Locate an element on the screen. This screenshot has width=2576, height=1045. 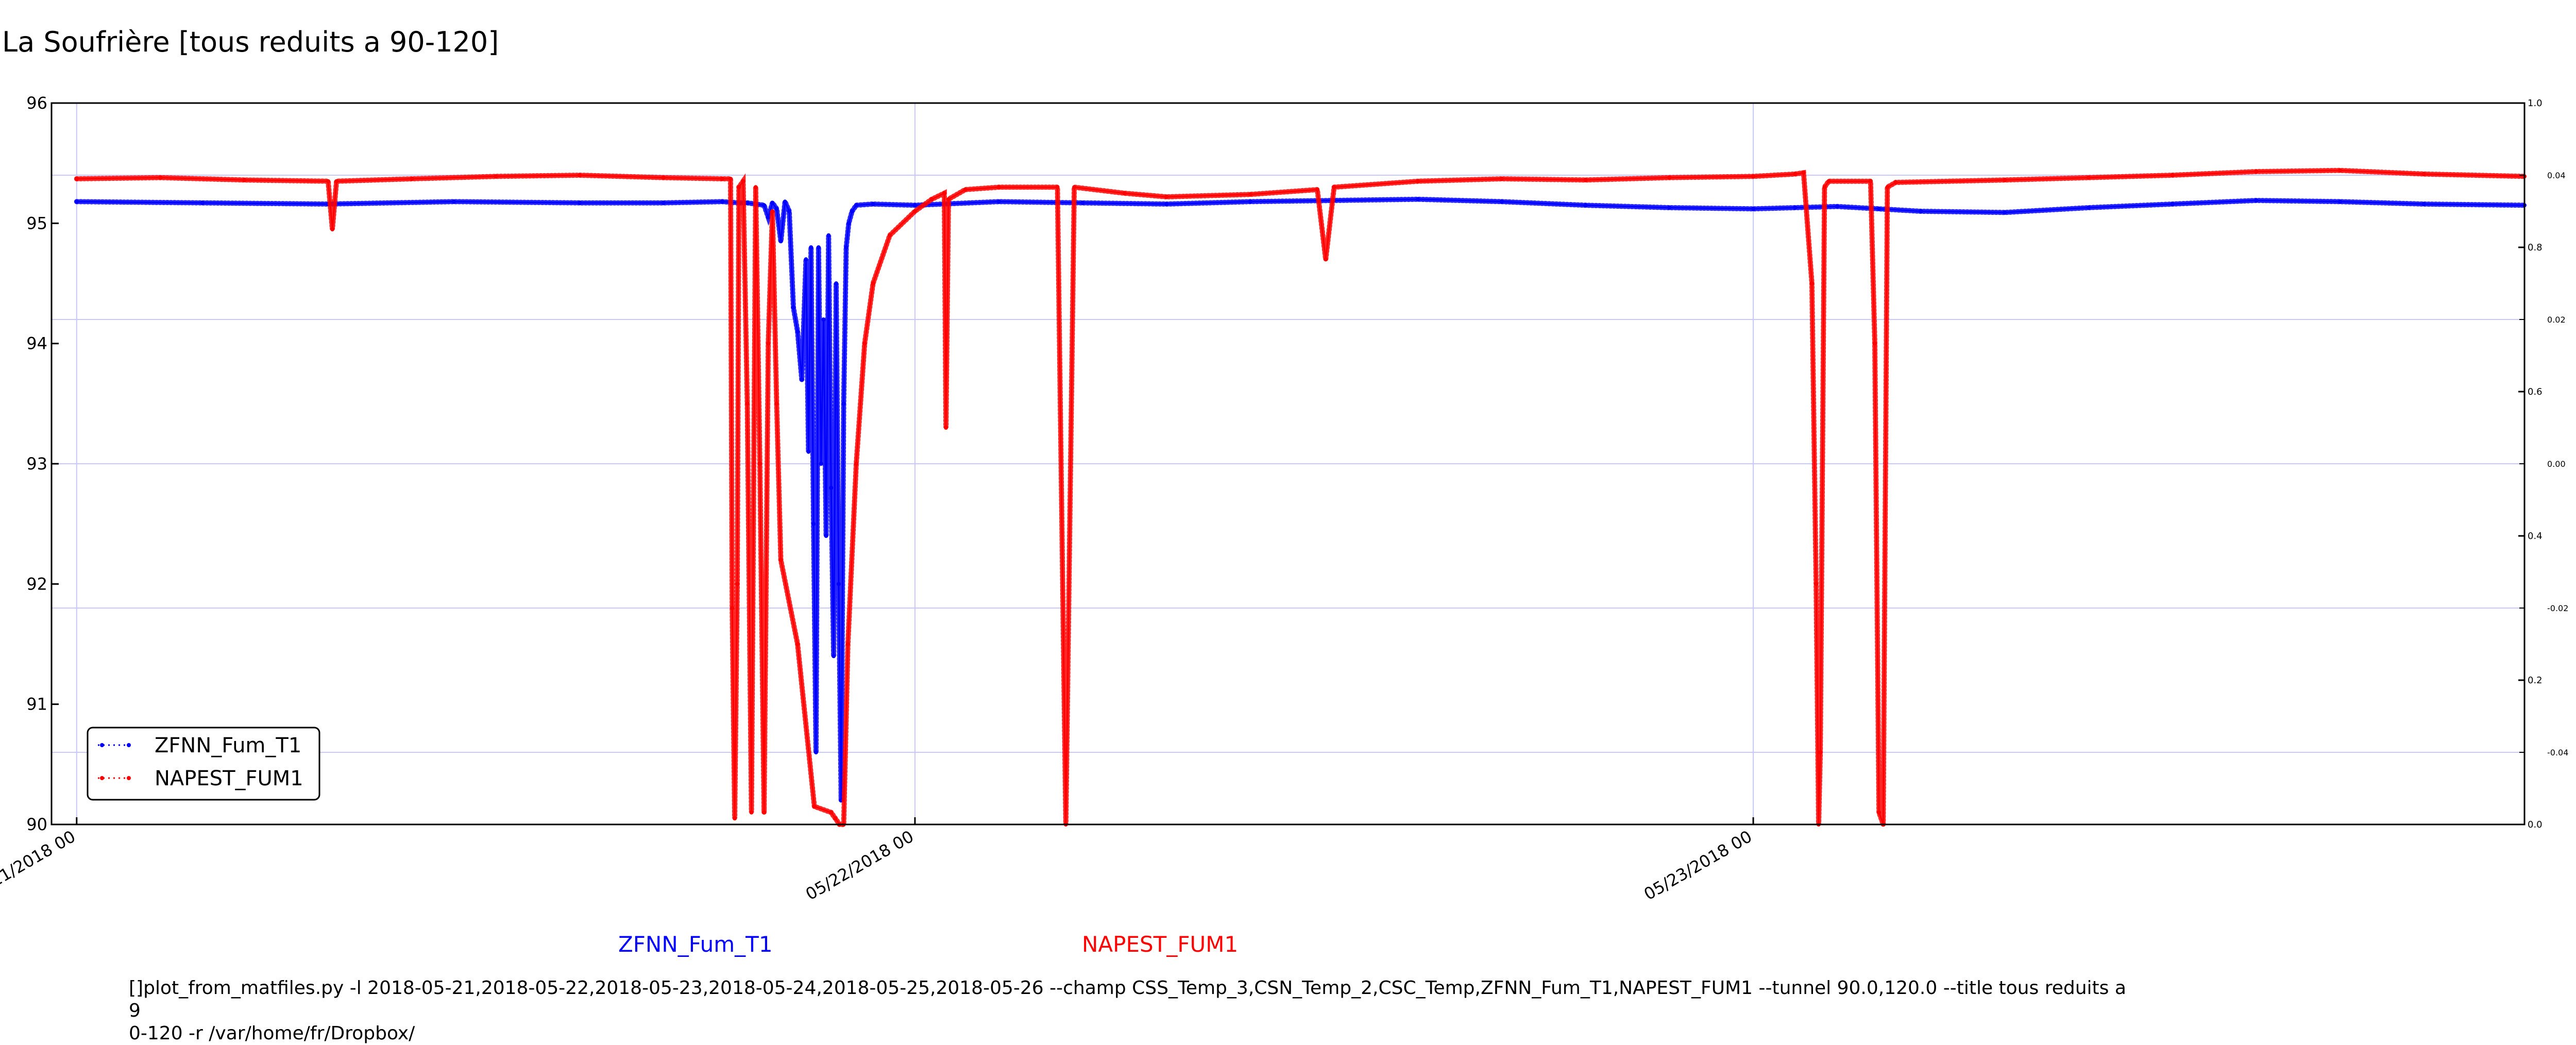
right-inner-tick-label: 0.00 is located at coordinates (2556, 464).